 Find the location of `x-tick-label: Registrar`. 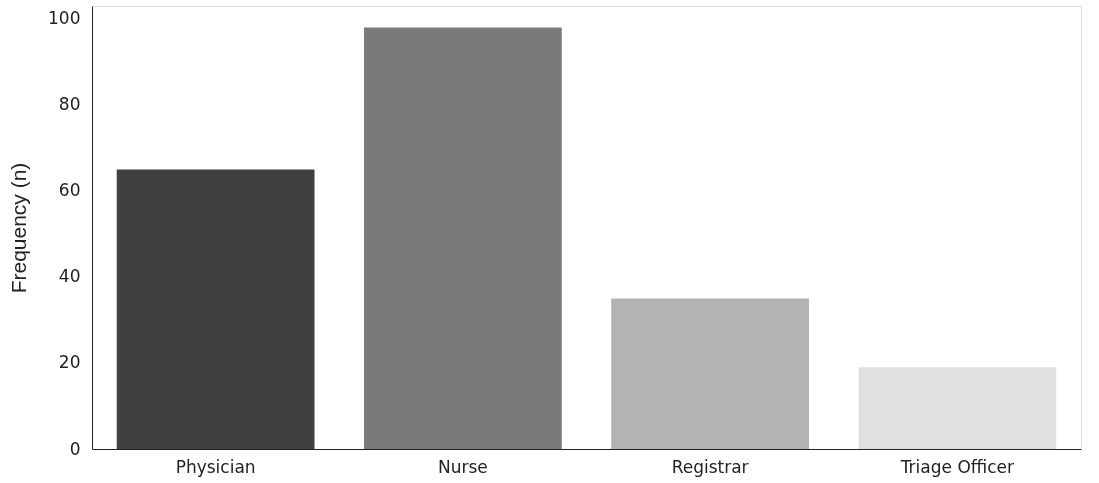

x-tick-label: Registrar is located at coordinates (710, 466).